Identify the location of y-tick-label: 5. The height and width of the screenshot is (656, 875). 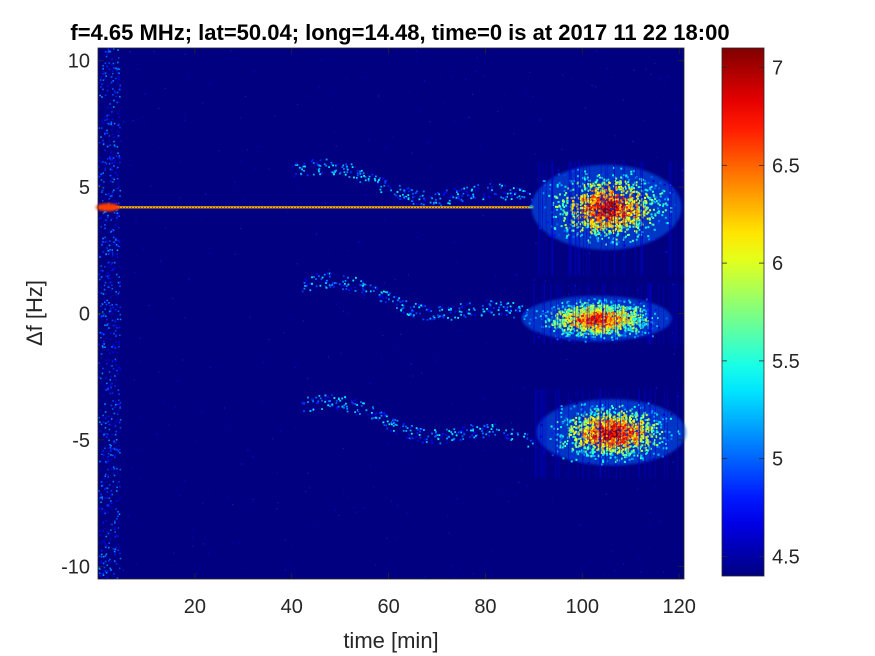
(84, 188).